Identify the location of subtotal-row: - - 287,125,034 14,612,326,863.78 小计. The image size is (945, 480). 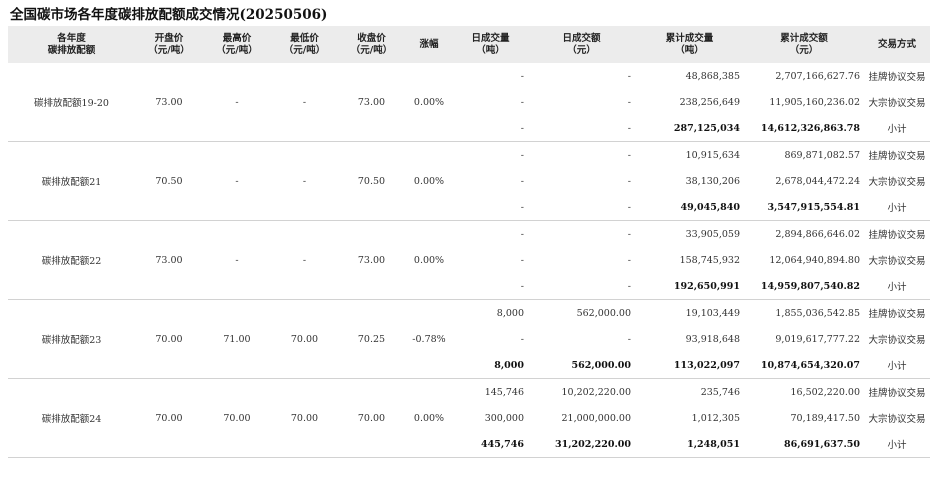
(469, 128).